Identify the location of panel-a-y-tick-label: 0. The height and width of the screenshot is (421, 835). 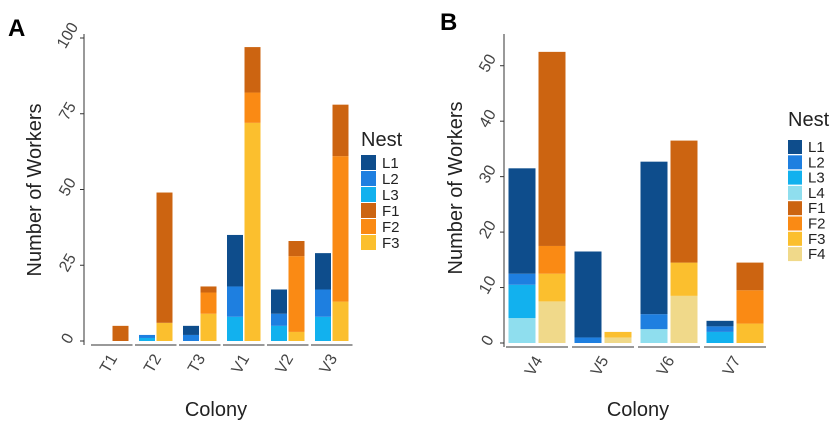
(68, 339).